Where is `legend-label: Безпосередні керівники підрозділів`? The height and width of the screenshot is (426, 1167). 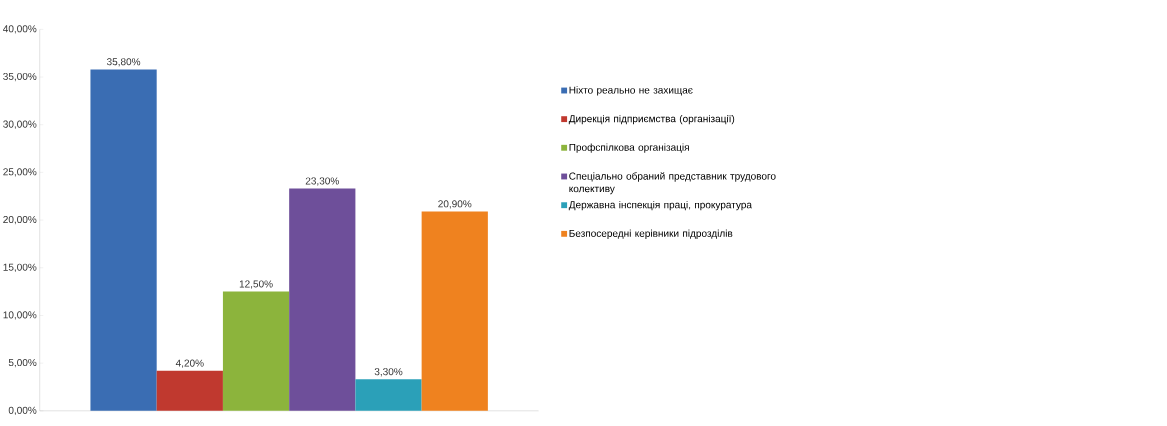 legend-label: Безпосередні керівники підрозділів is located at coordinates (651, 234).